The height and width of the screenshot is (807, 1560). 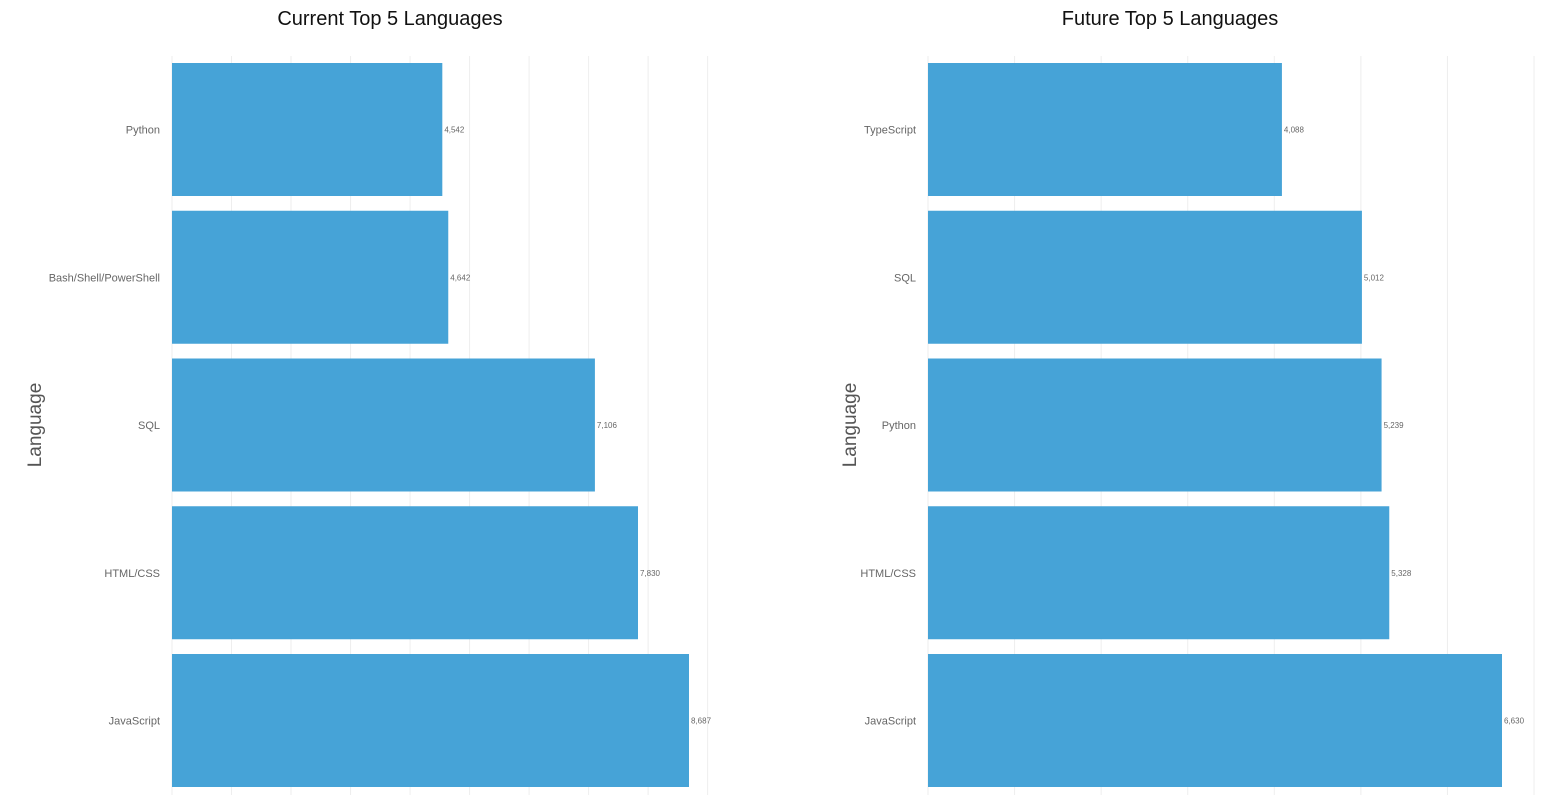 What do you see at coordinates (607, 425) in the screenshot?
I see `data-label: 7,106` at bounding box center [607, 425].